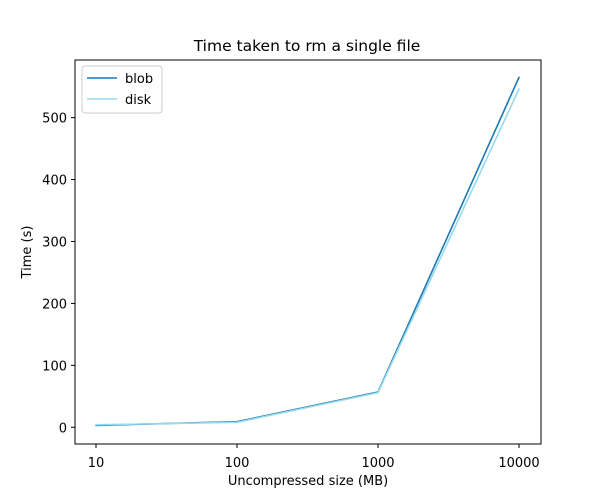  I want to click on y-axis-label: Time (s), so click(27, 253).